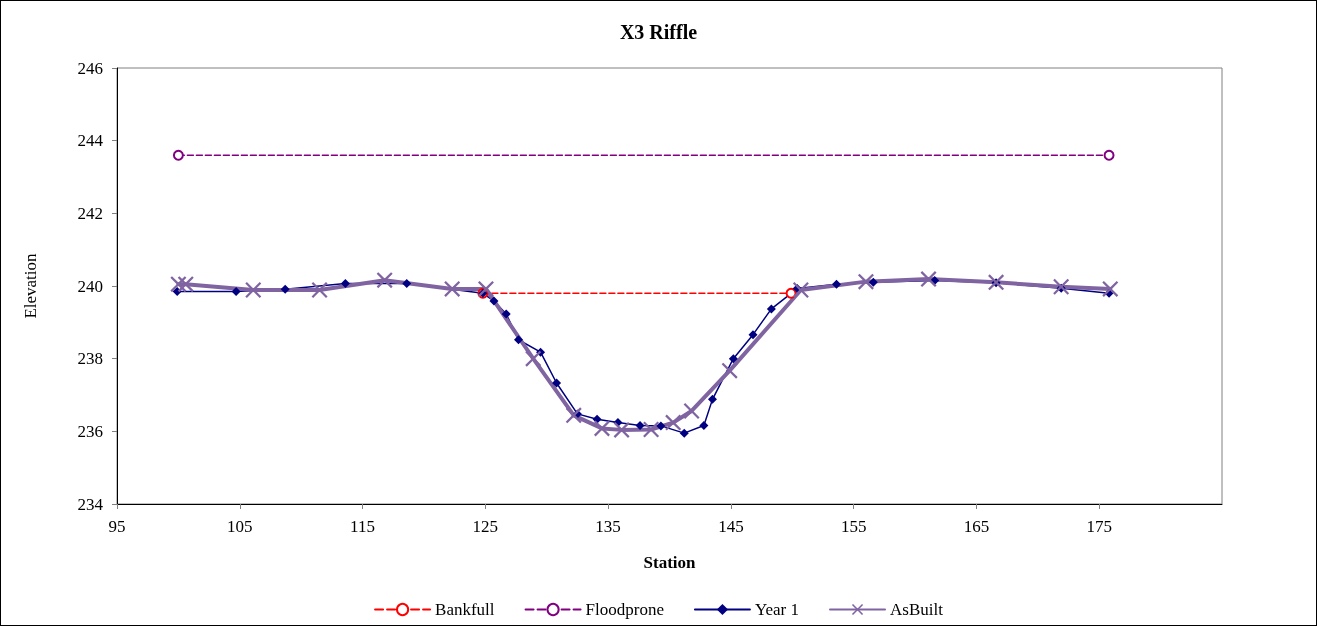  Describe the element at coordinates (1099, 526) in the screenshot. I see `x-tick-label: 175` at that location.